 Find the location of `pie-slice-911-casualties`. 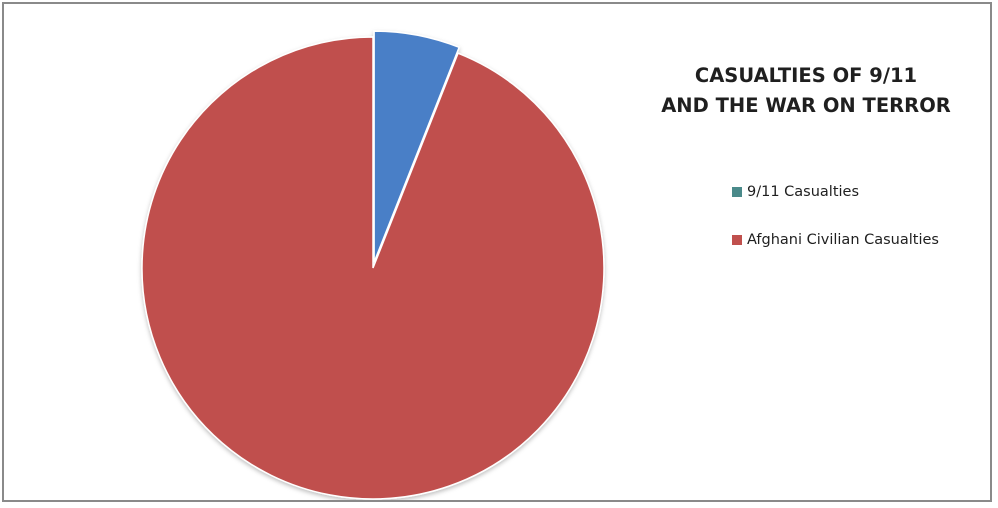

pie-slice-911-casualties is located at coordinates (417, 146).